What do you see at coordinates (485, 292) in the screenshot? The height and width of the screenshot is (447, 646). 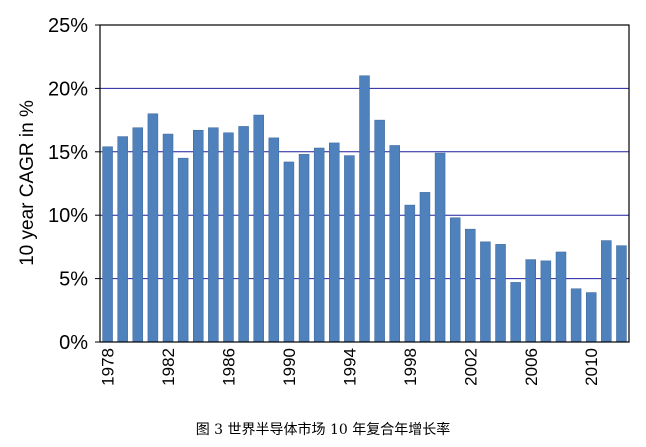 I see `bar-2003` at bounding box center [485, 292].